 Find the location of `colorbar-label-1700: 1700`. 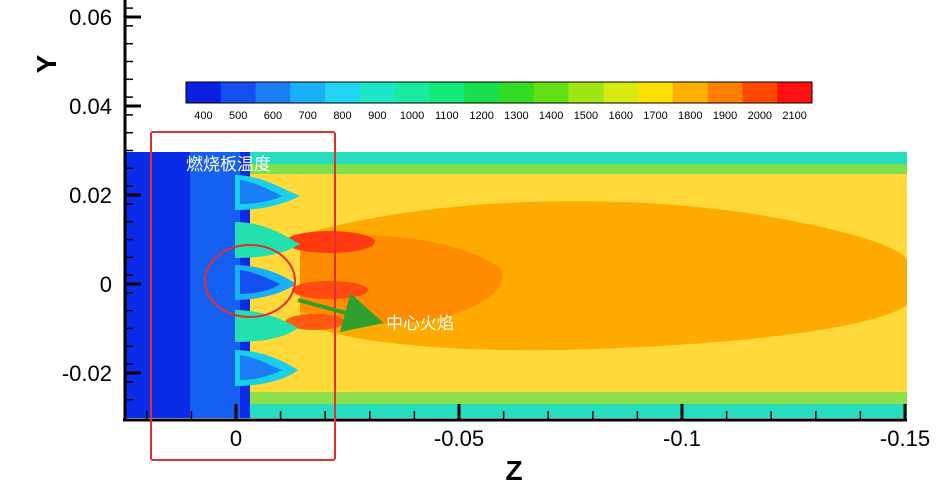

colorbar-label-1700: 1700 is located at coordinates (655, 116).